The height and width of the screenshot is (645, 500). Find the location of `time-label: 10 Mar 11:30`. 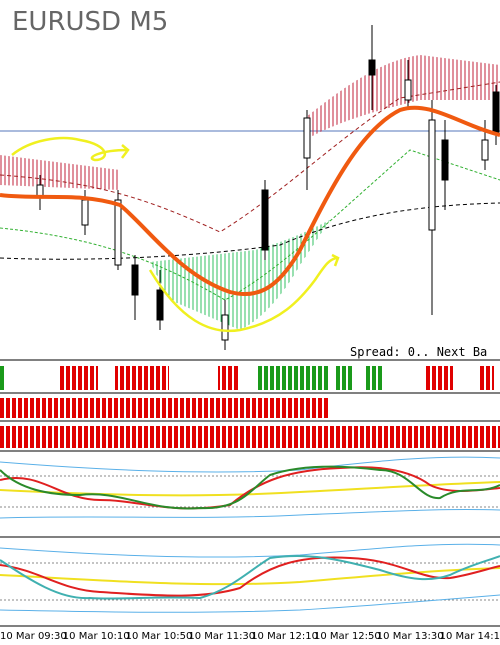

time-label: 10 Mar 11:30 is located at coordinates (221, 636).